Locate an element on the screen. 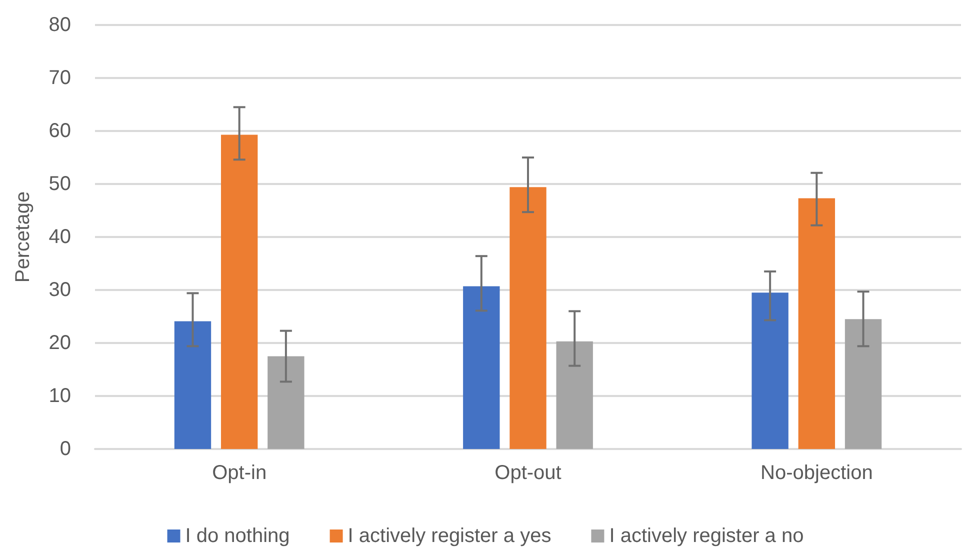 The height and width of the screenshot is (551, 971). x-tick-label: Opt-in is located at coordinates (239, 473).